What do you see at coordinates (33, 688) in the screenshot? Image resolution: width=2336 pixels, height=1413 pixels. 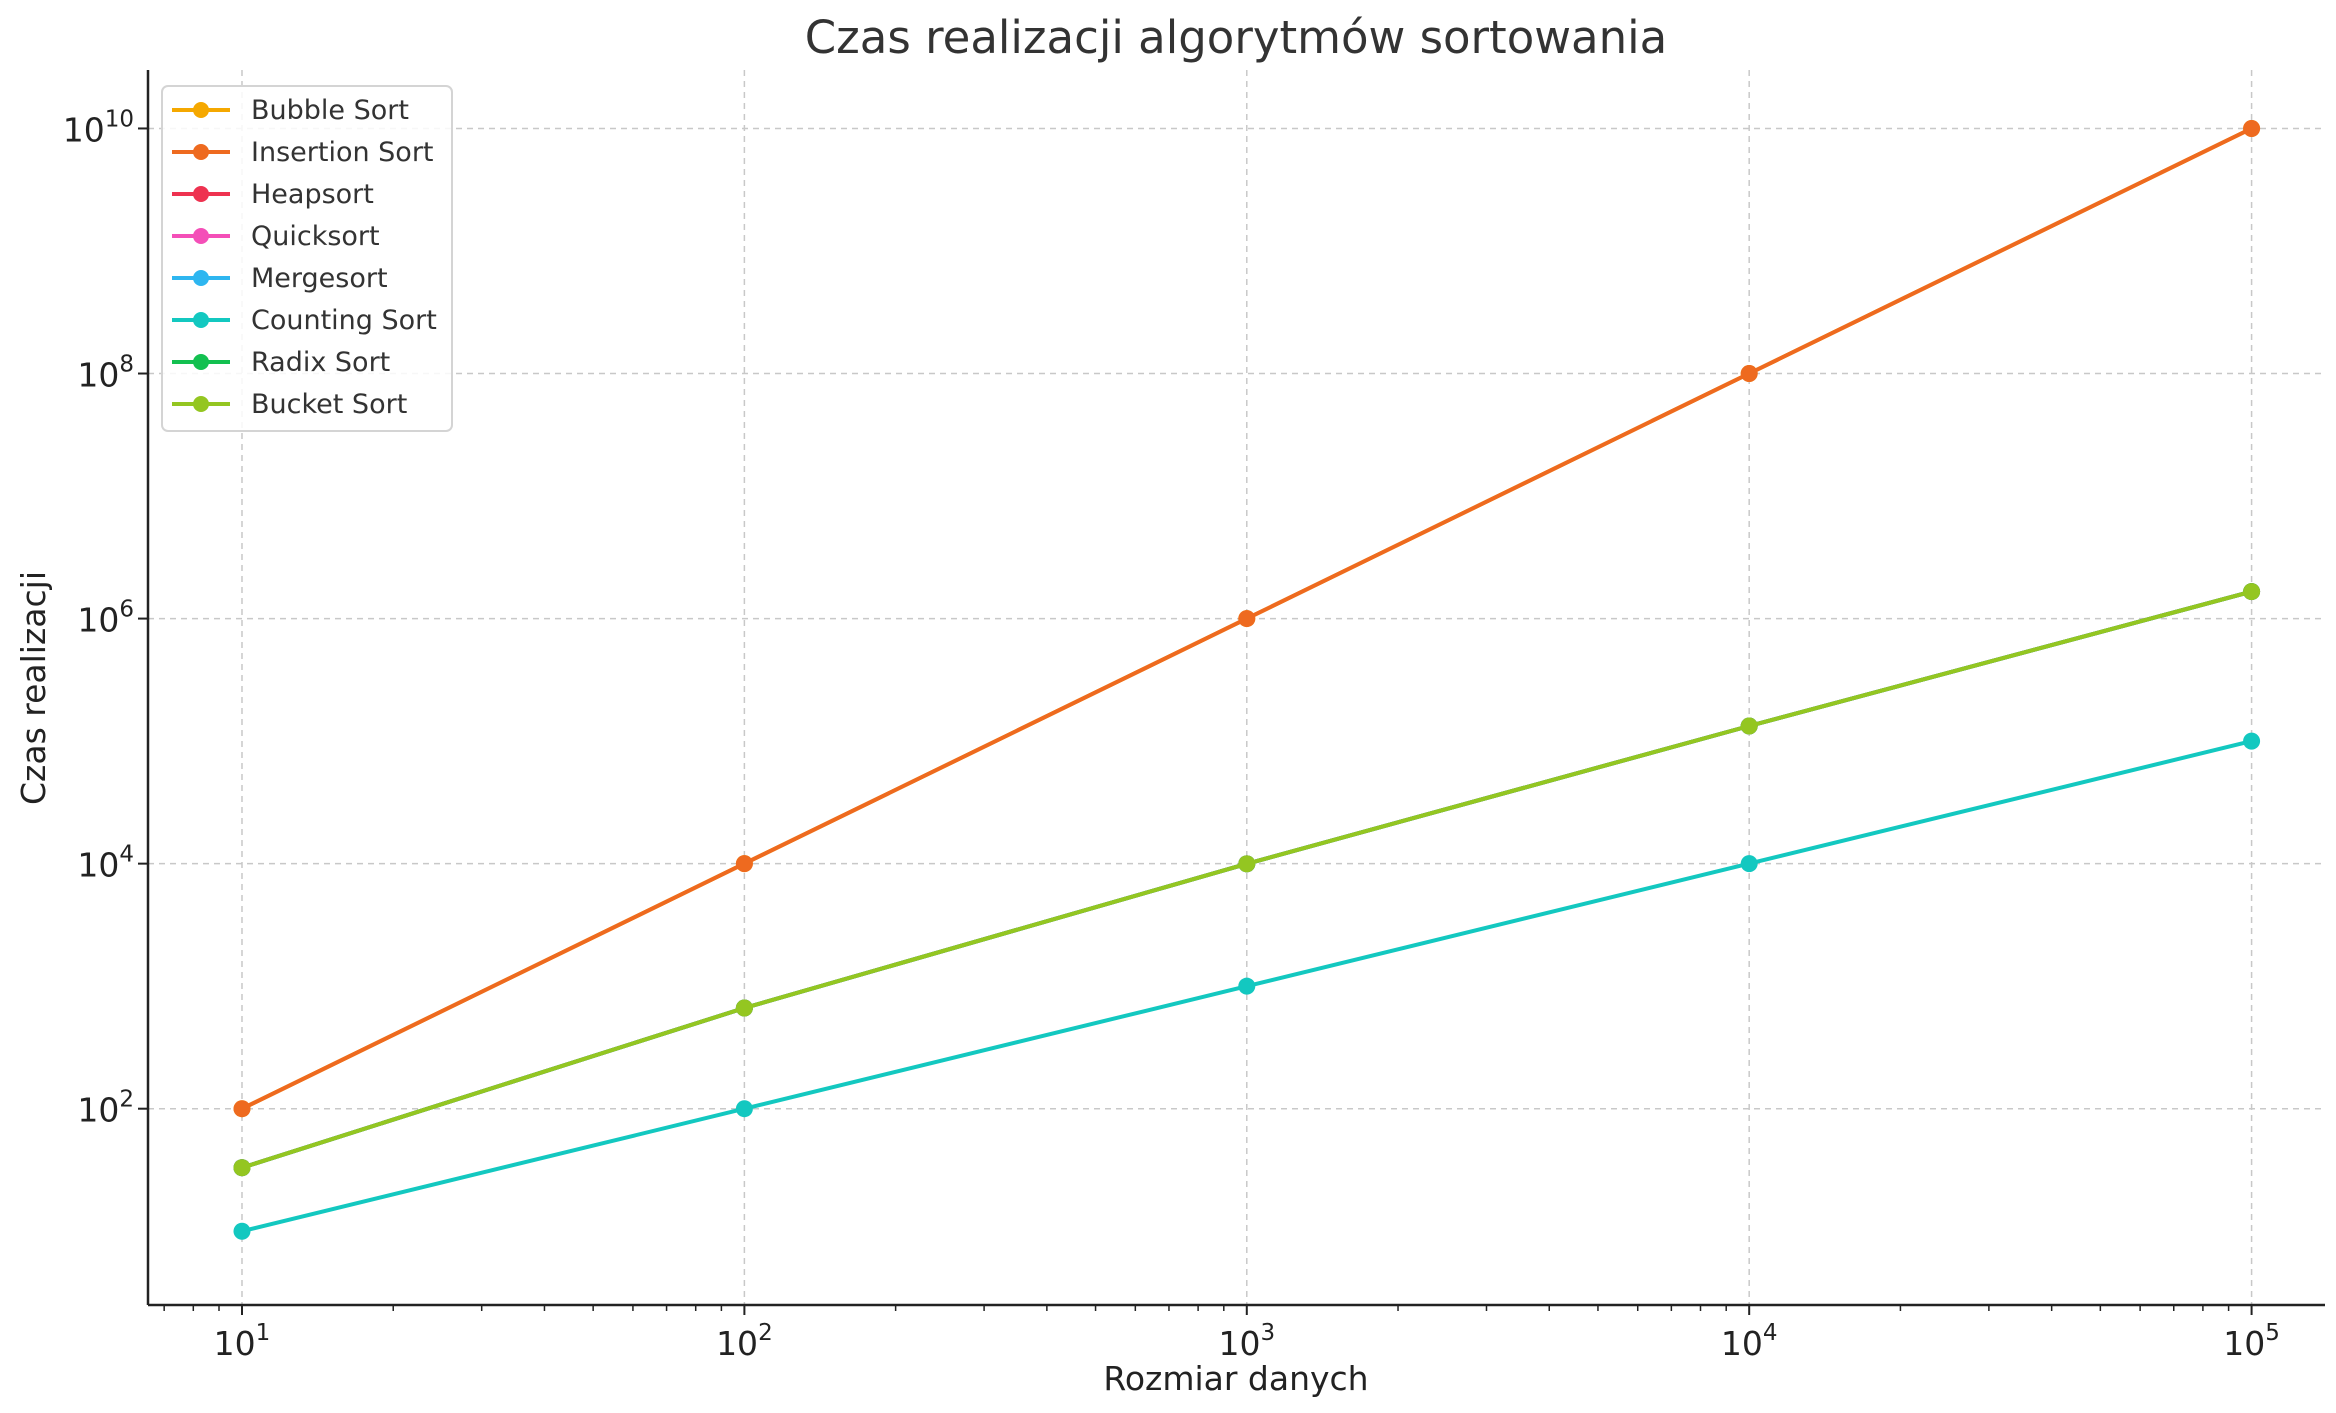 I see `y-axis-label: Czas realizacji` at bounding box center [33, 688].